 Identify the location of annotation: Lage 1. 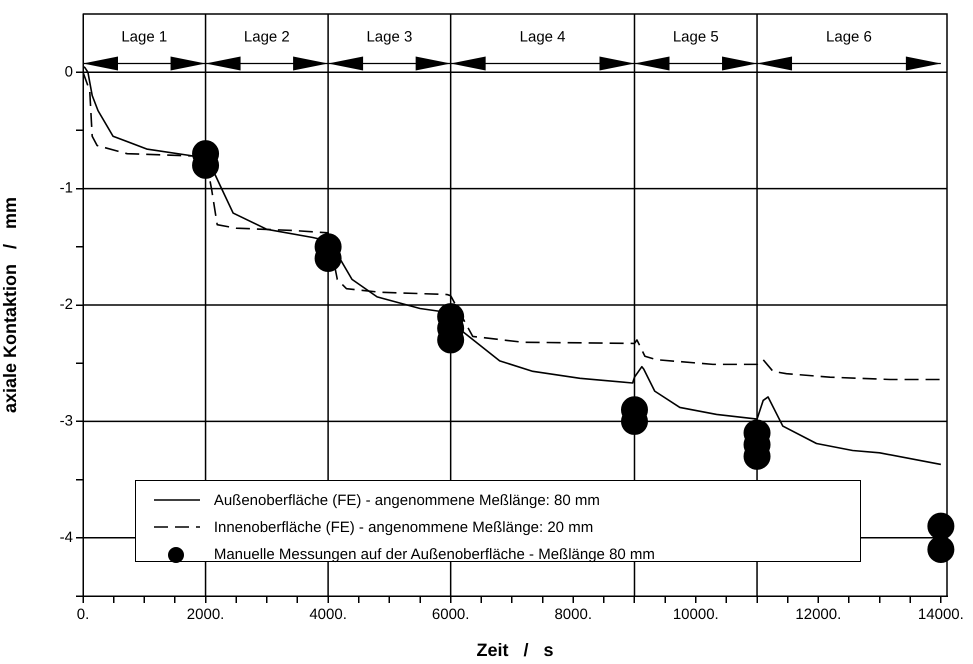
(144, 37).